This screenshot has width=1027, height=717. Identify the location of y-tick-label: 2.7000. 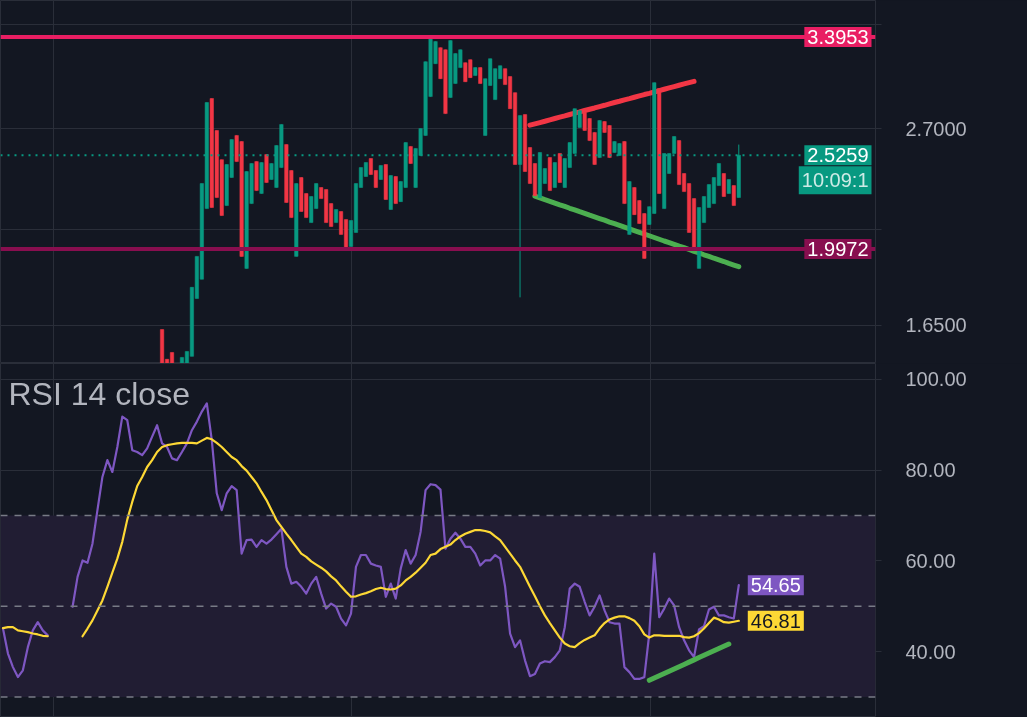
(936, 128).